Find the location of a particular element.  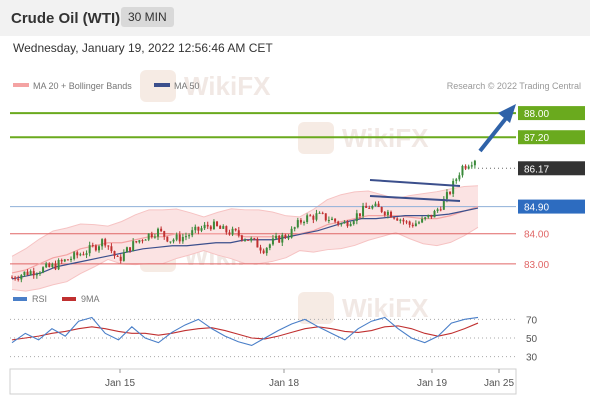

watermark-text-1: WikiFX is located at coordinates (227, 86).